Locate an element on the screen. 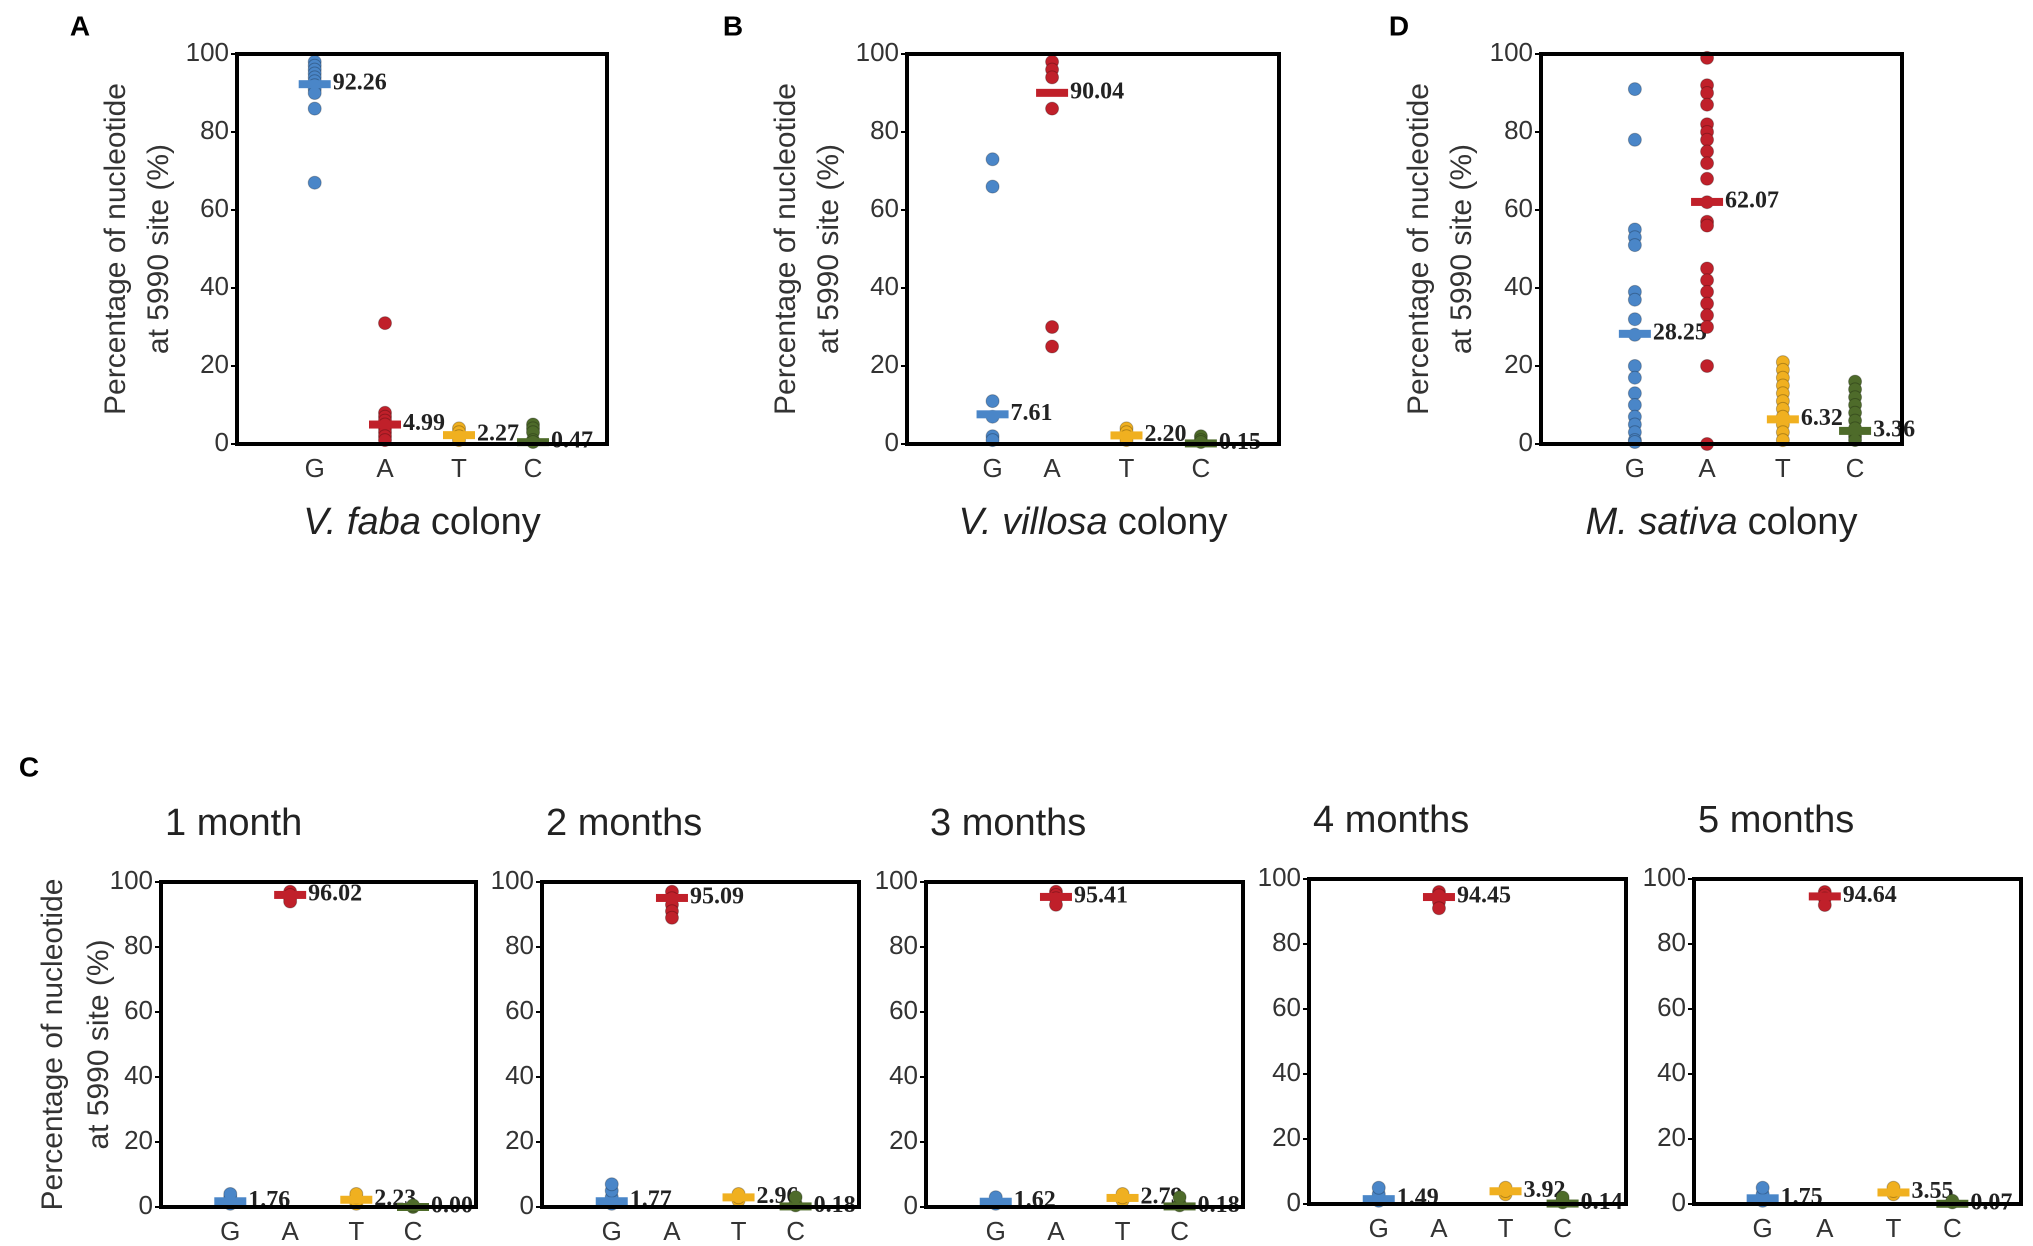  mean-label: 1.62 is located at coordinates (1035, 1200).